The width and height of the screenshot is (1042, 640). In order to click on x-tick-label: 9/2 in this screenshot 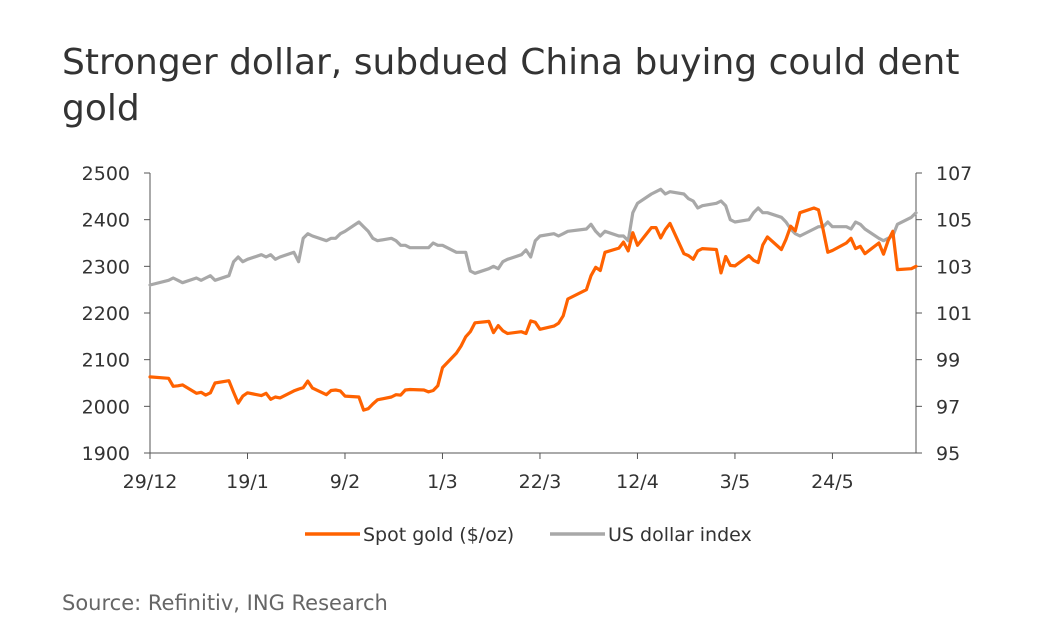, I will do `click(345, 482)`.